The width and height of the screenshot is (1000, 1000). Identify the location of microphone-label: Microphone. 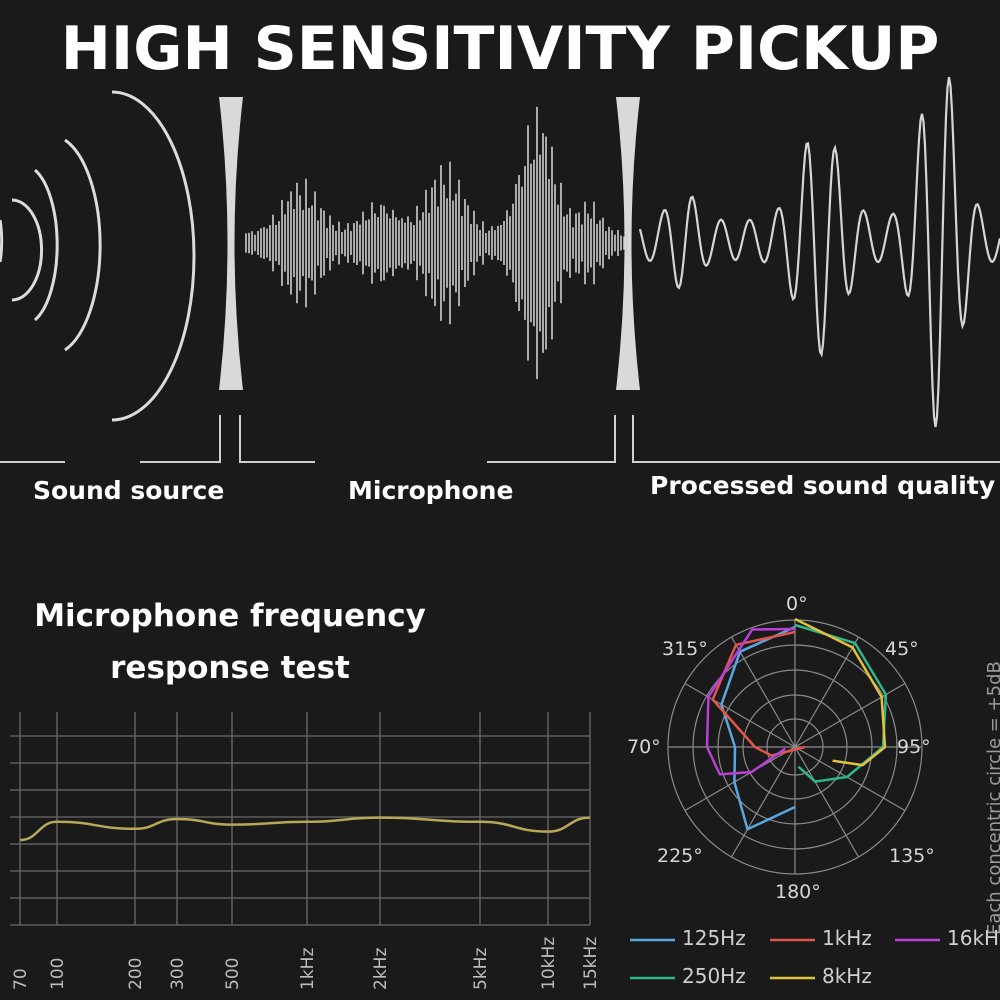
(431, 490).